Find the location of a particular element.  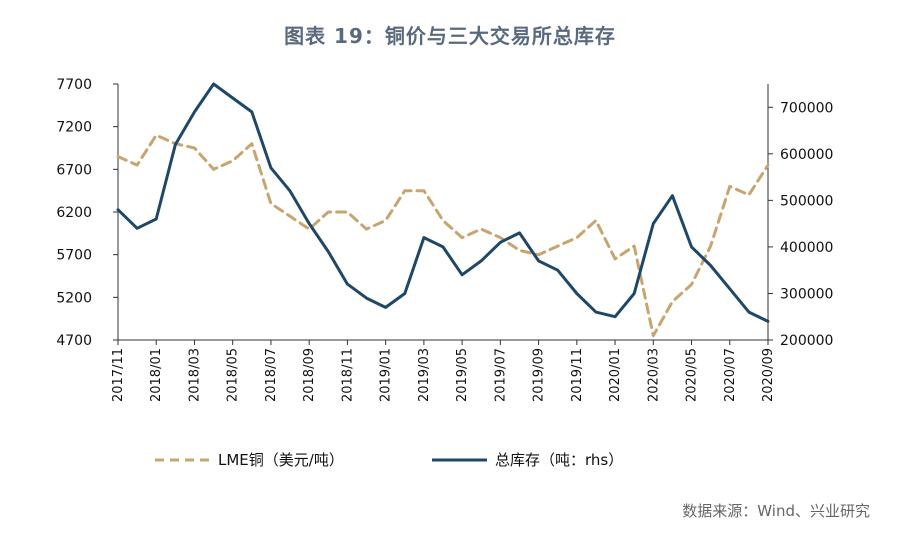

x-tick-label: 2018/11 is located at coordinates (347, 375).